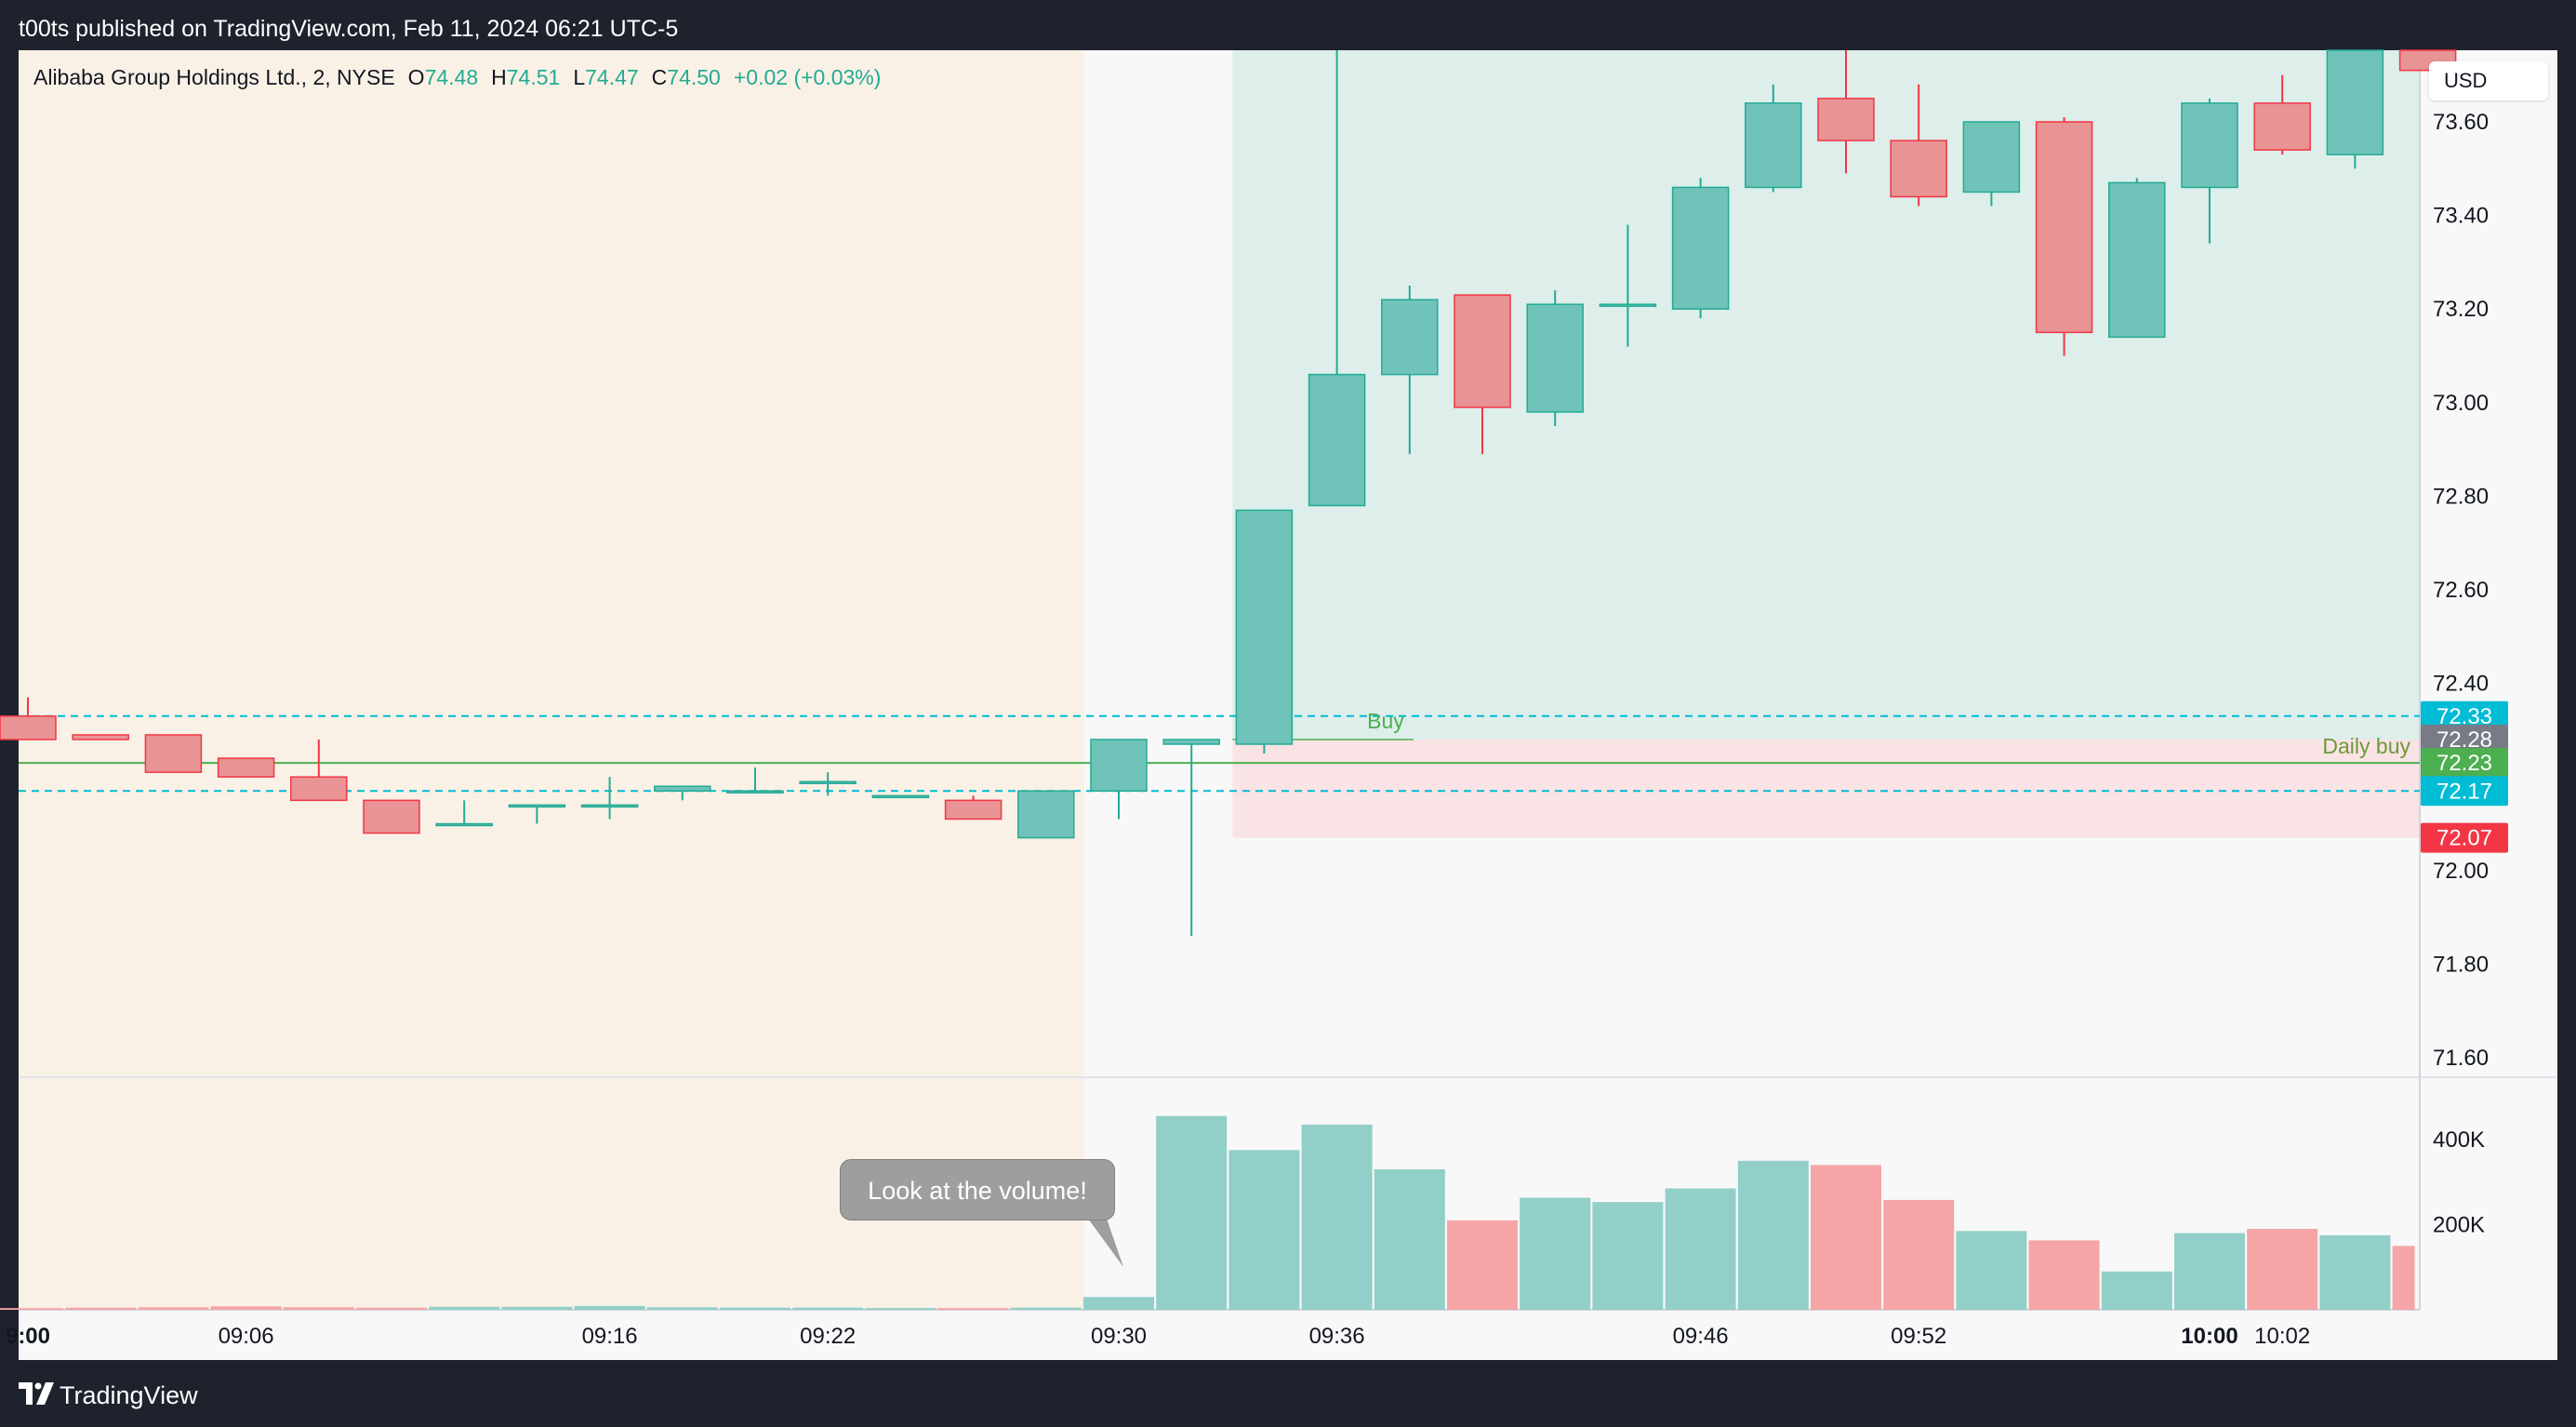 This screenshot has height=1427, width=2576. Describe the element at coordinates (451, 77) in the screenshot. I see `legend-open: 74.48` at that location.